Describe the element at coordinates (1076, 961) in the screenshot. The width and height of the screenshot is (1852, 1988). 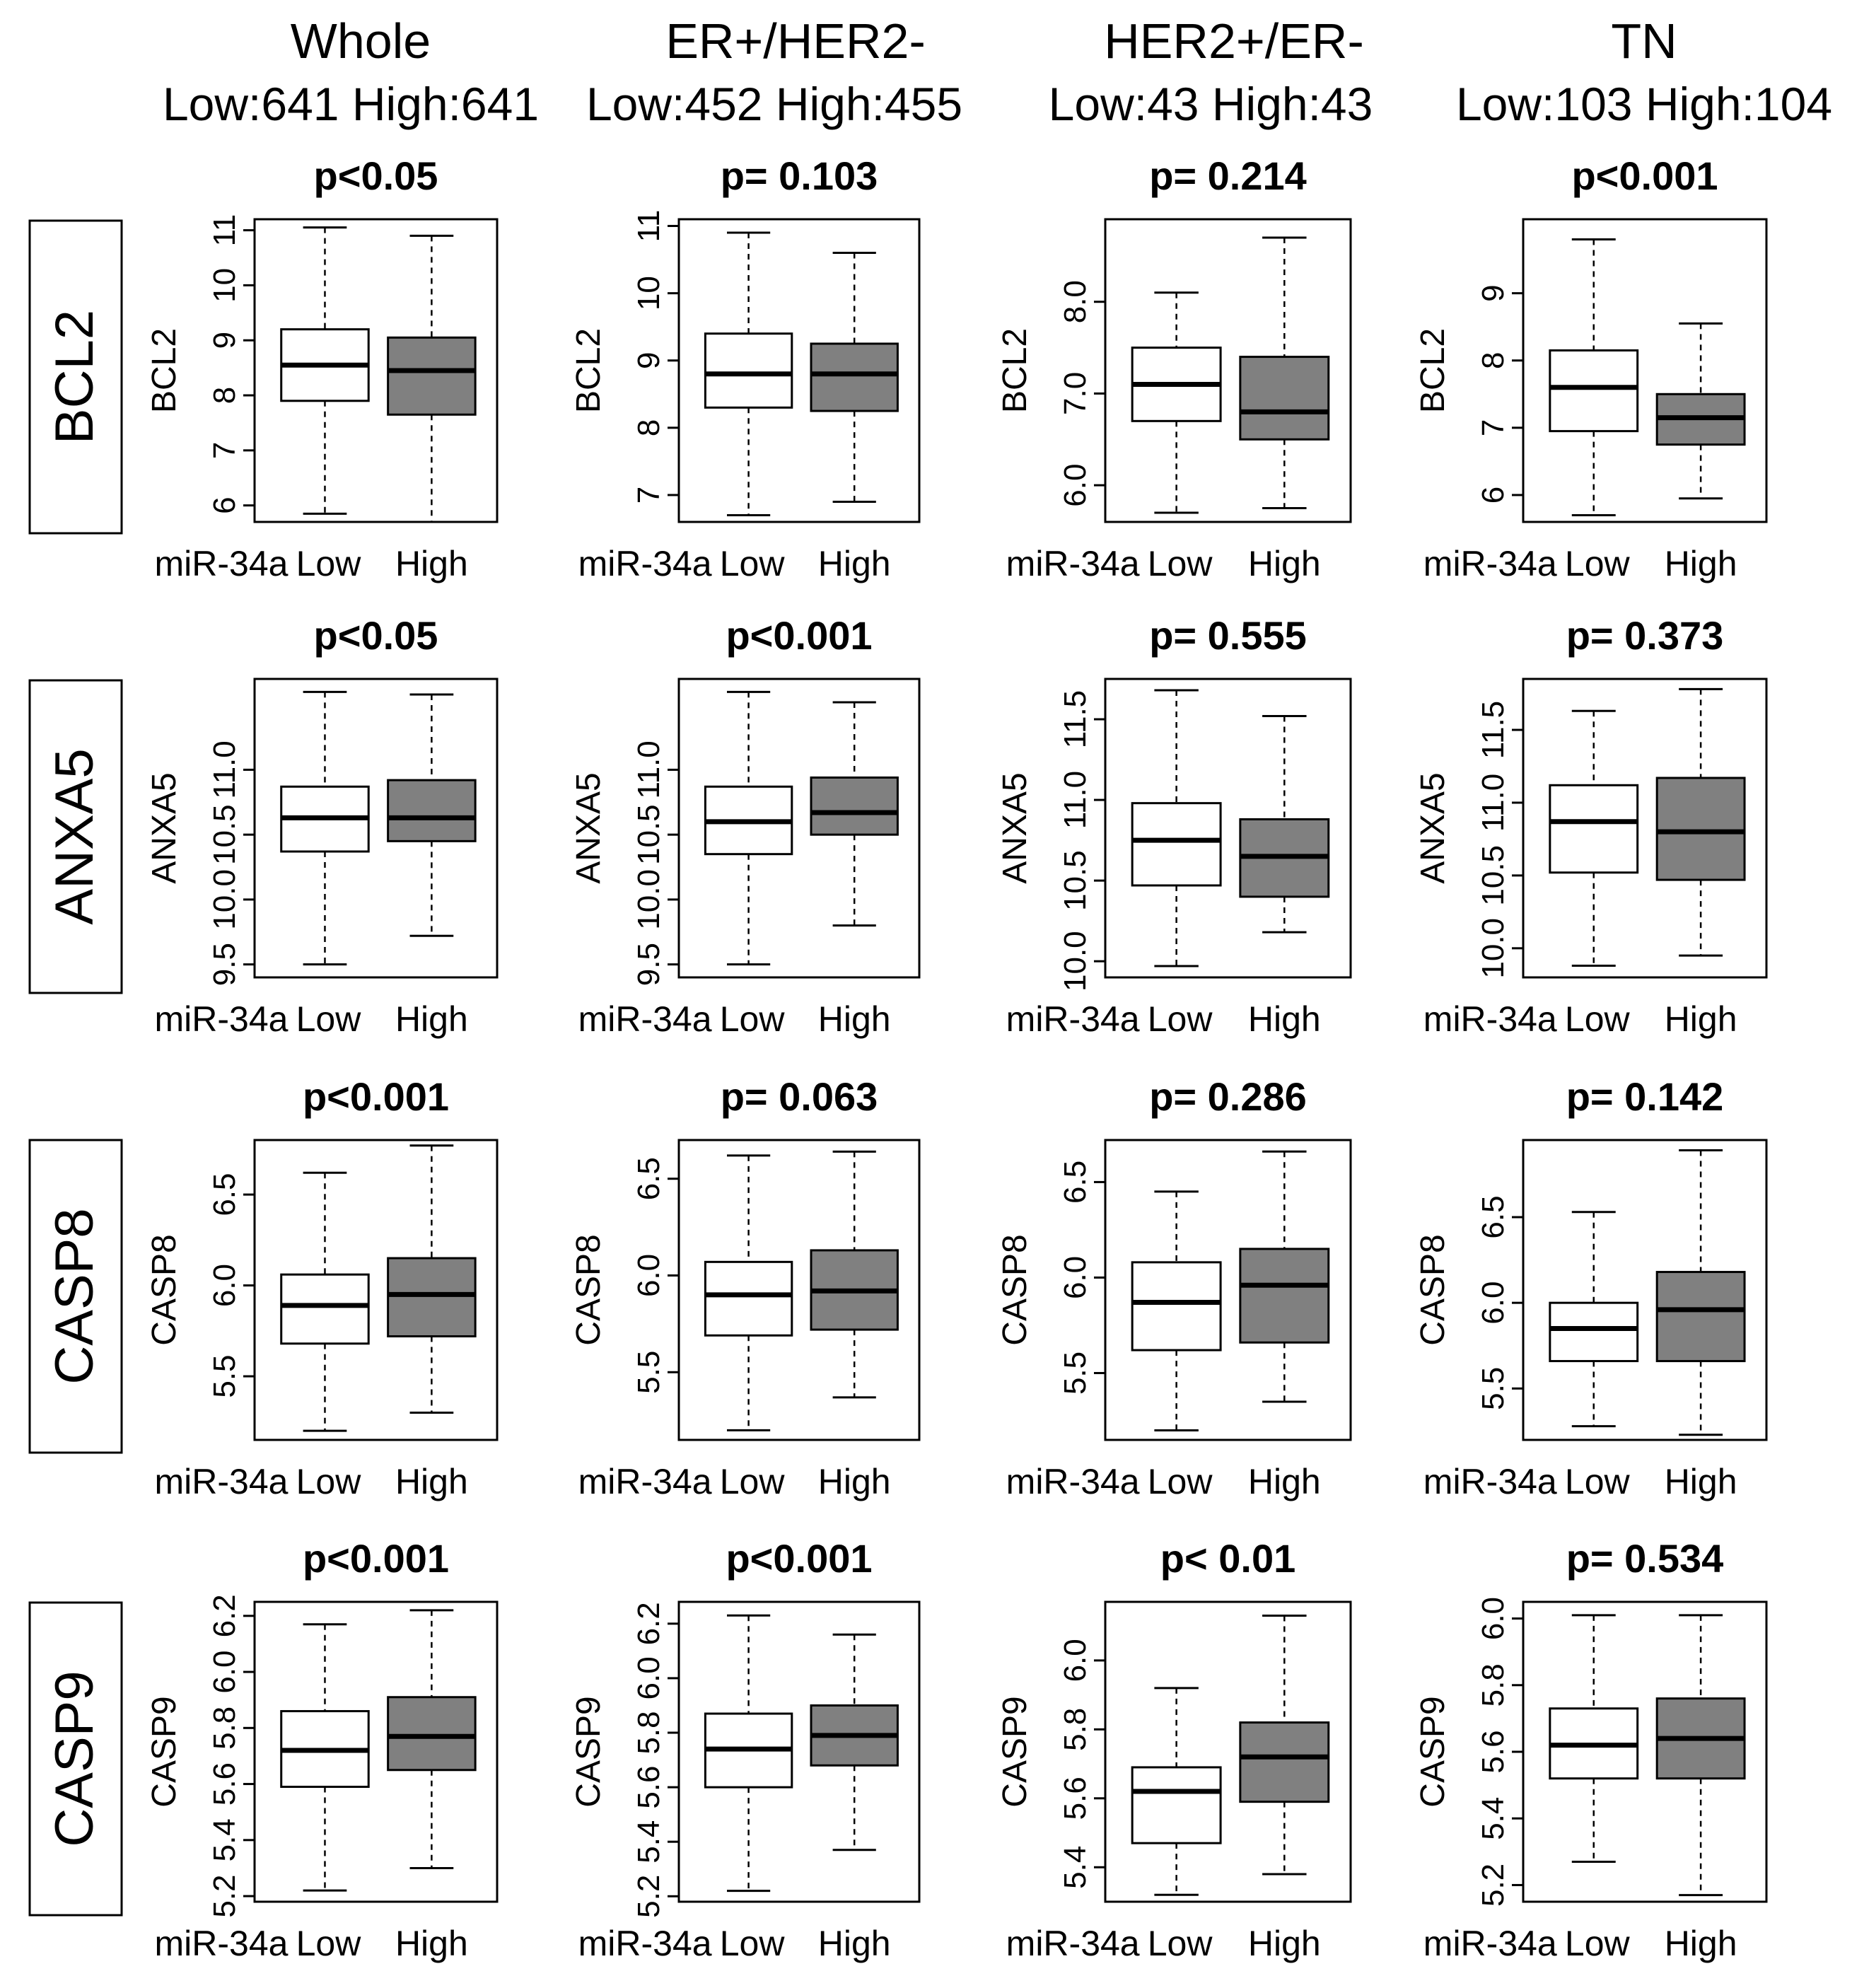
I see `y-tick-label-anxa5-her2-pos-0: 10.0` at that location.